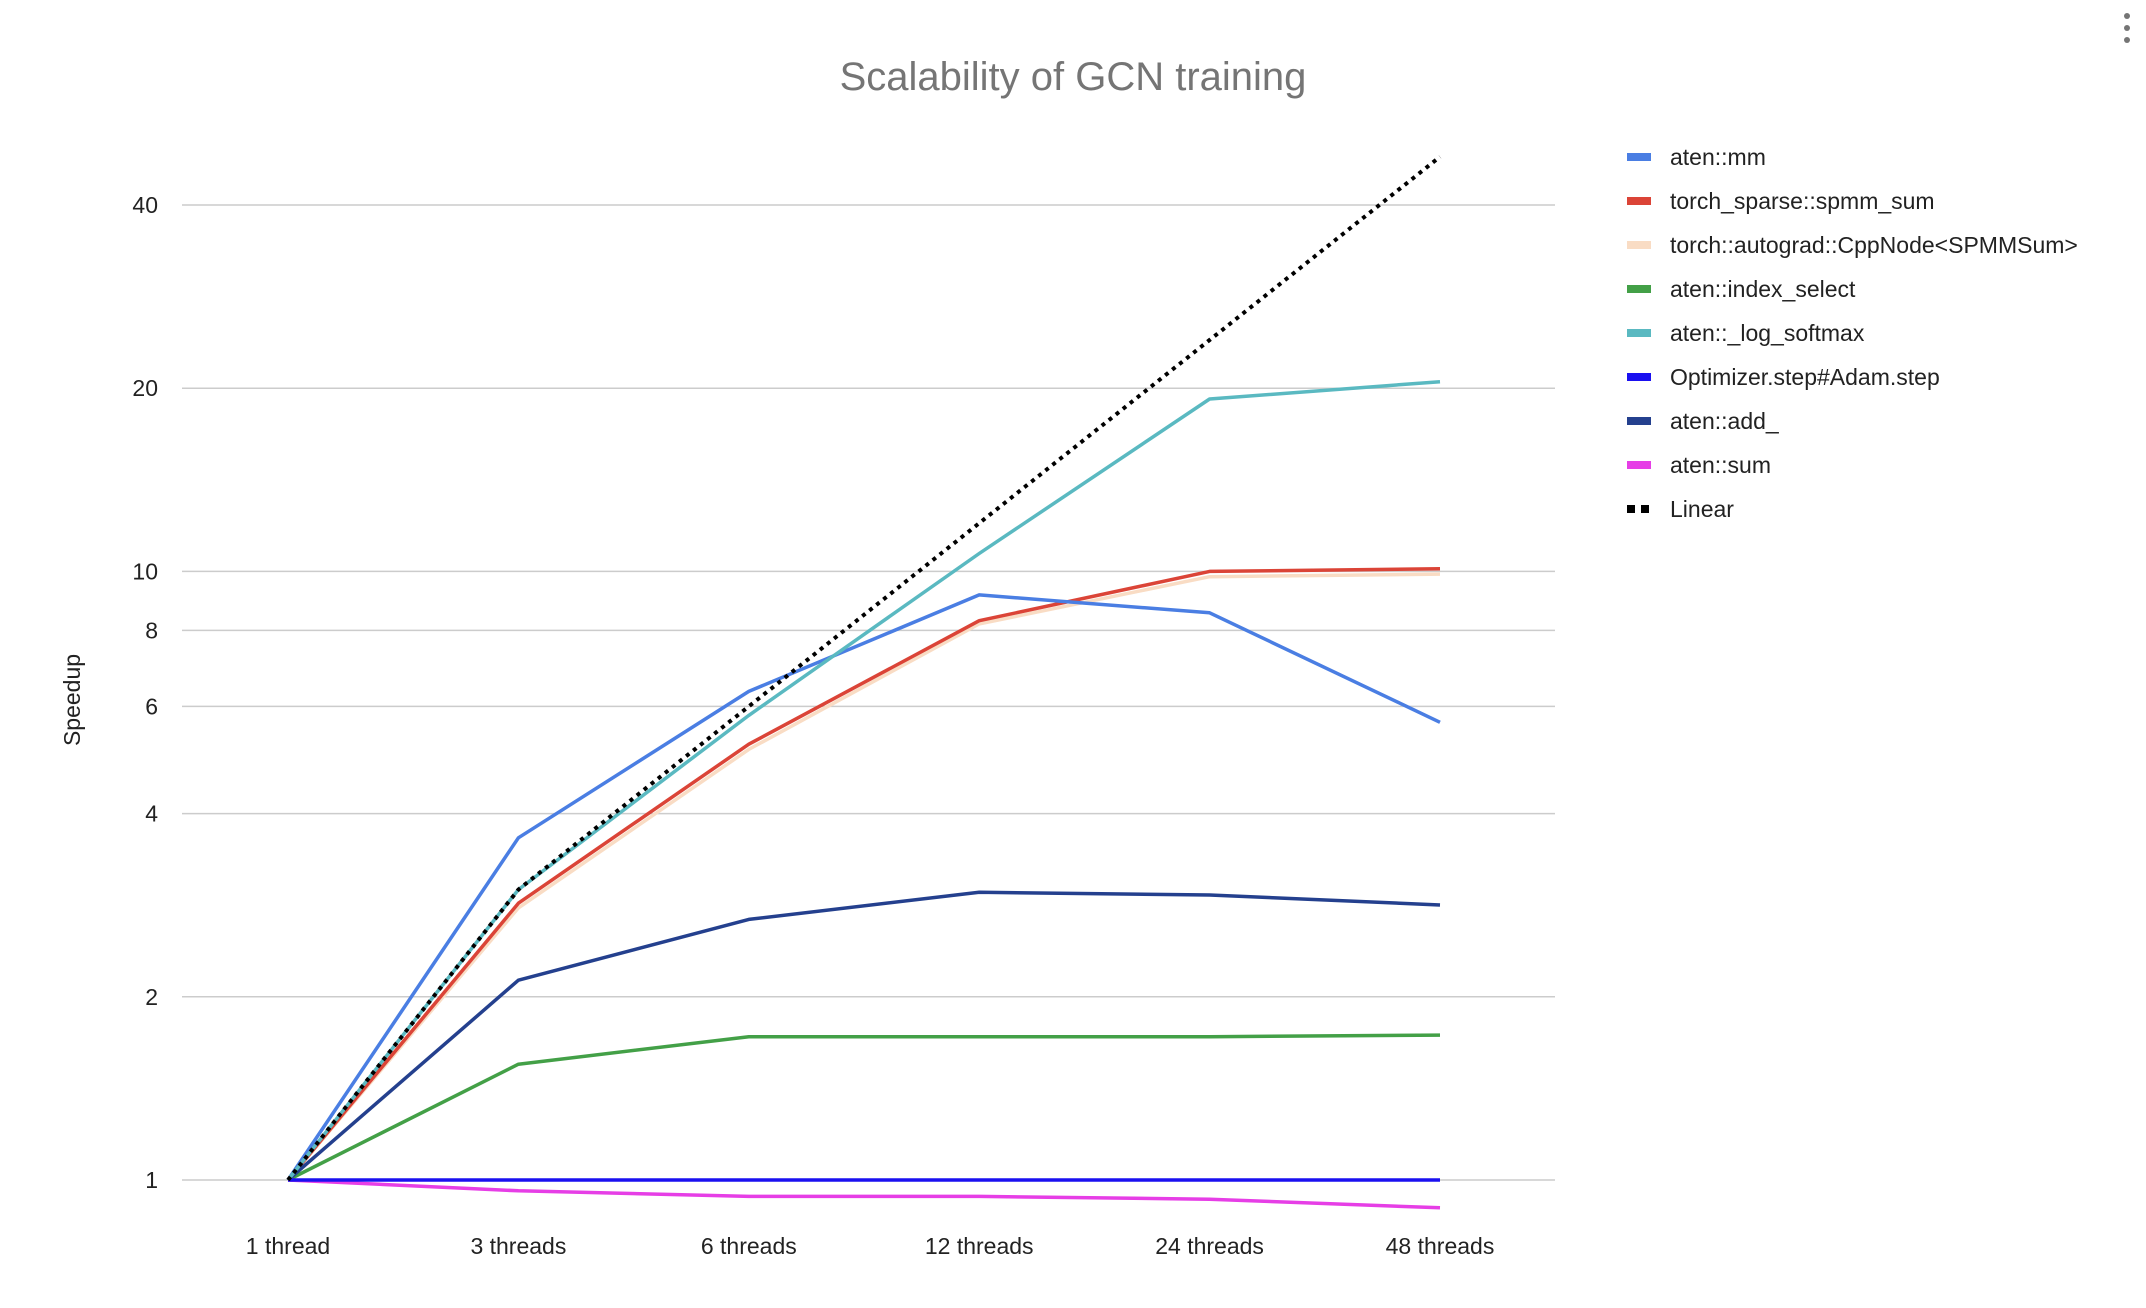 Image resolution: width=2146 pixels, height=1308 pixels. I want to click on legend-label: torch::autograd::CppNode<SPMMSum>, so click(1874, 245).